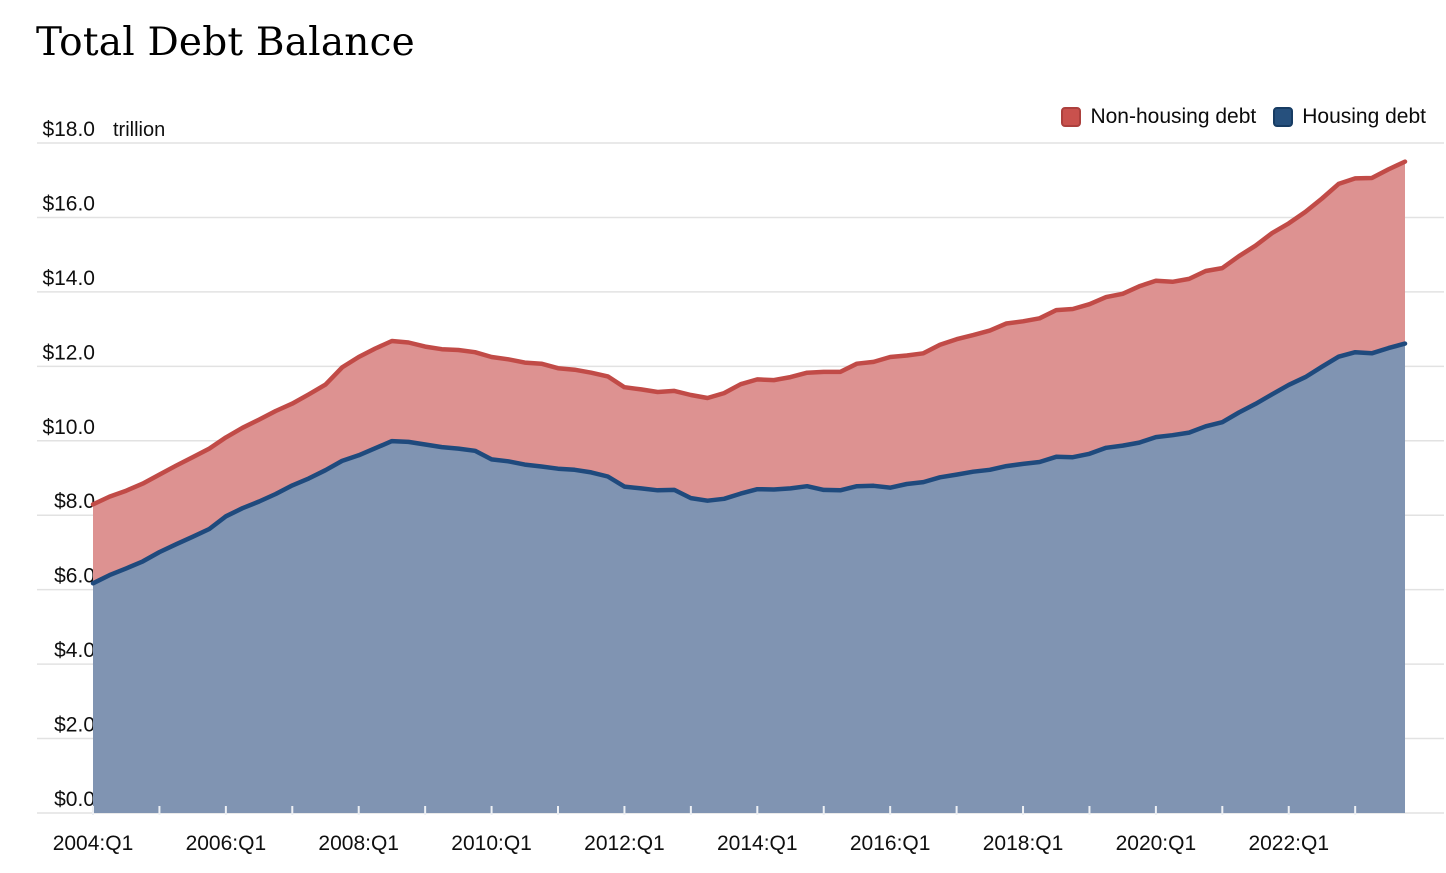  Describe the element at coordinates (74, 576) in the screenshot. I see `y-tick-label: $6.0` at that location.